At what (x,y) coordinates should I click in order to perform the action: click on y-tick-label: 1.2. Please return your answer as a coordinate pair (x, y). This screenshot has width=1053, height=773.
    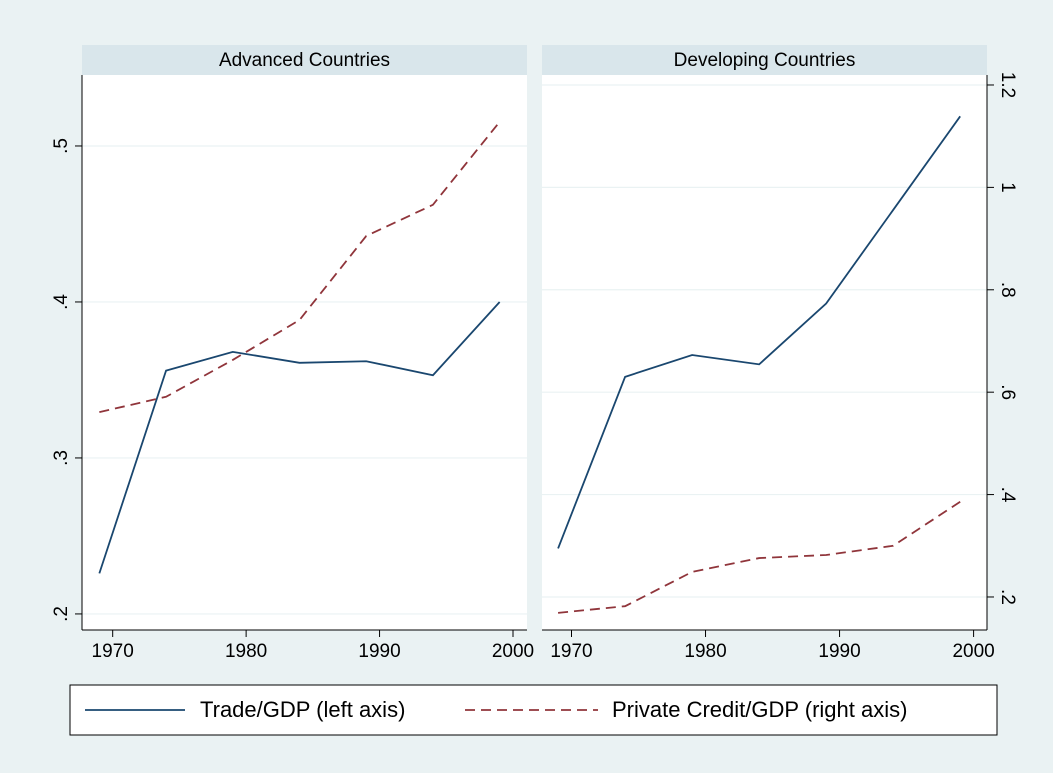
    Looking at the image, I should click on (1007, 85).